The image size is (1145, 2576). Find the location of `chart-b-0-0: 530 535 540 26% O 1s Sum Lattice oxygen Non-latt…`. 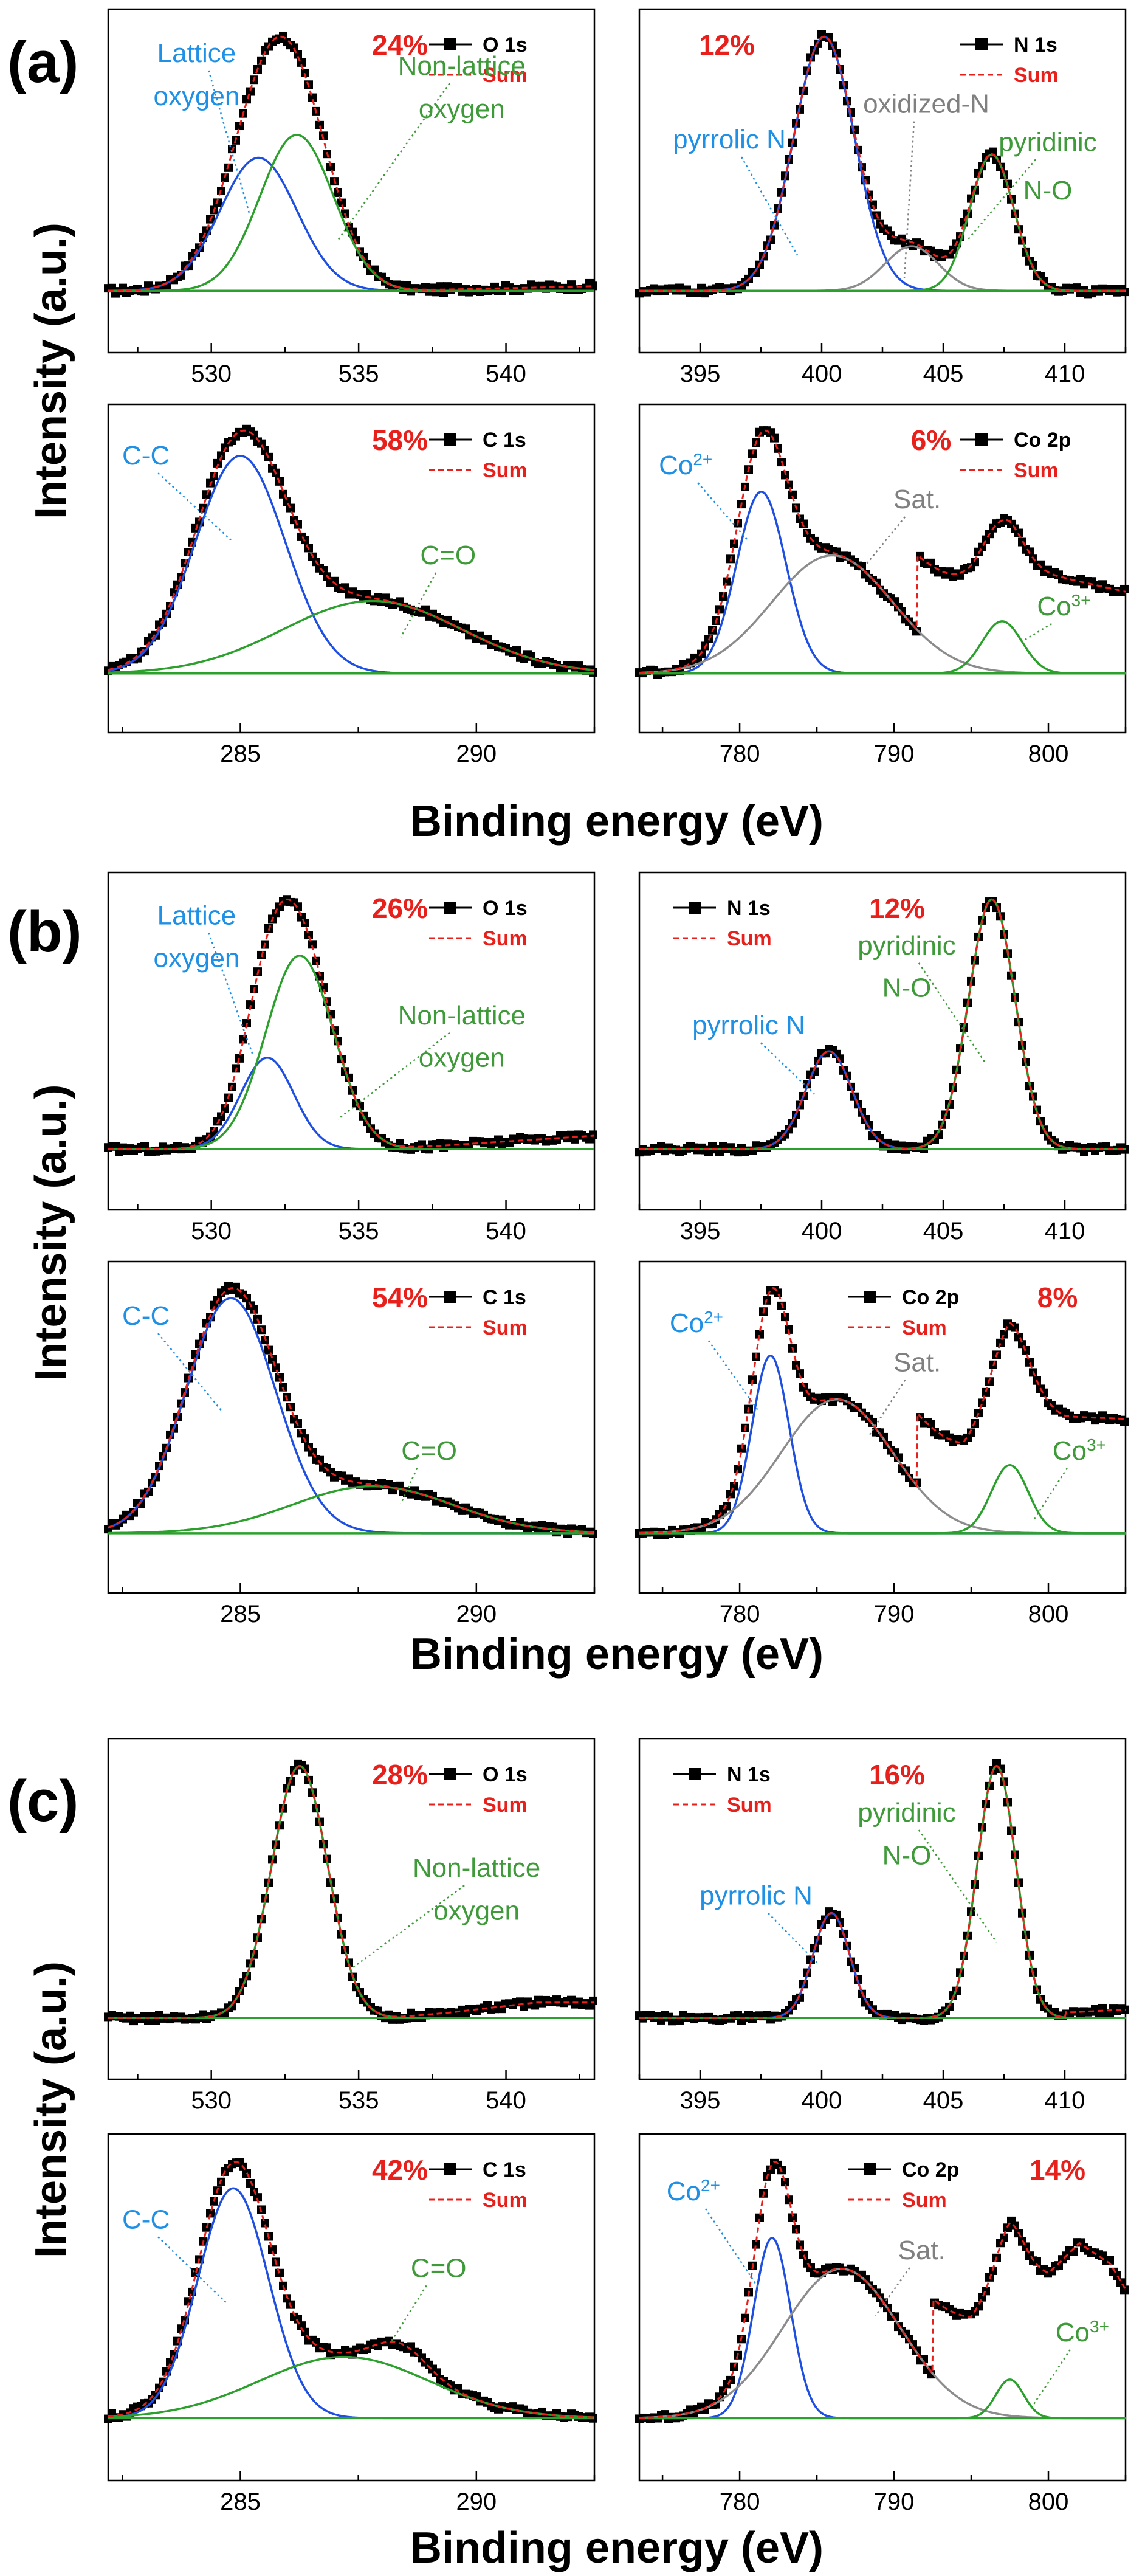

chart-b-0-0: 530 535 540 26% O 1s Sum Lattice oxygen Non-latt… is located at coordinates (350, 1058).